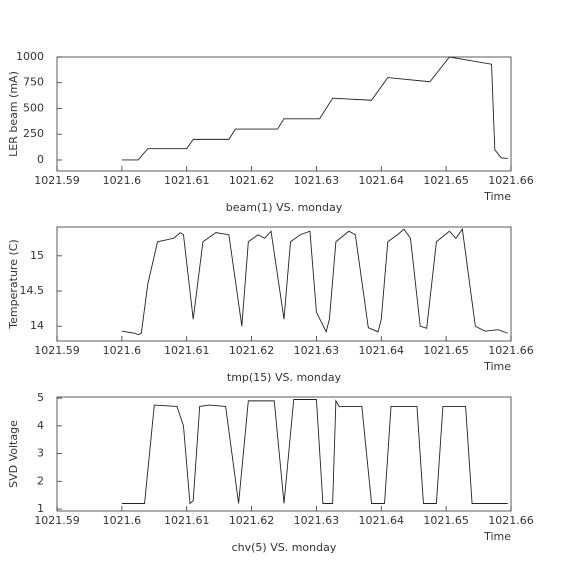 Image resolution: width=567 pixels, height=571 pixels. I want to click on y-tick-label: 15, so click(37, 255).